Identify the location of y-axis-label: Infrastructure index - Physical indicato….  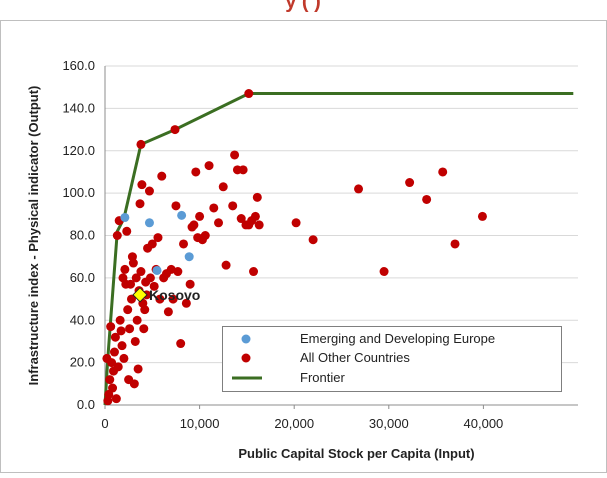
(33, 236).